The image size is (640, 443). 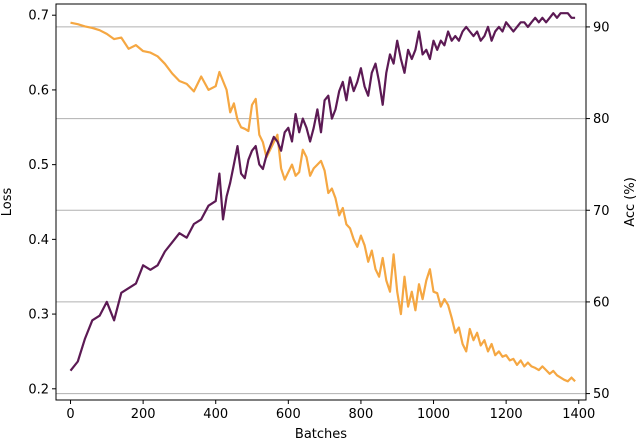 I want to click on y-right-tick-label: 80, so click(x=601, y=119).